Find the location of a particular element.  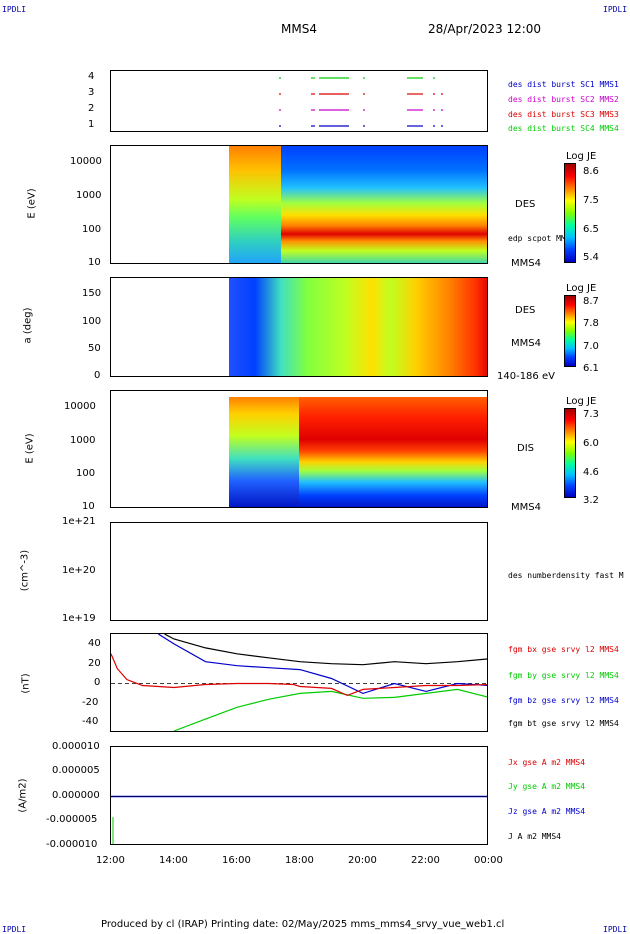

colorbar-tick: 5.4 is located at coordinates (591, 257).